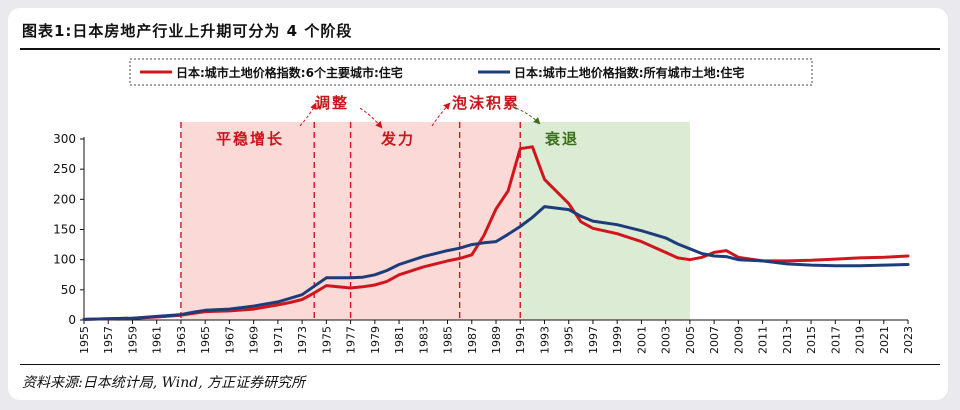 This screenshot has width=960, height=410. Describe the element at coordinates (64, 139) in the screenshot. I see `y-tick-label-6: 300` at that location.